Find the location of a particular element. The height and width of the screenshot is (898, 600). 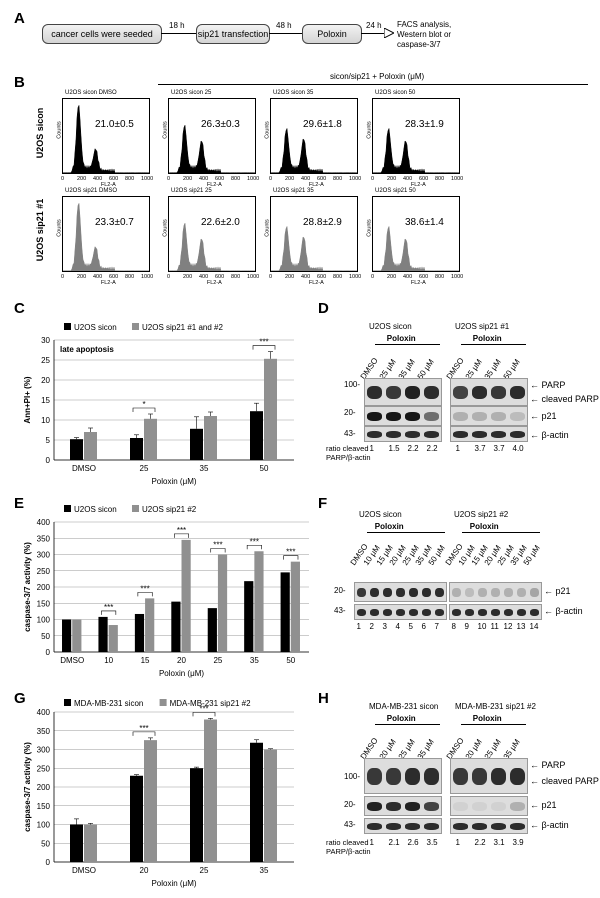

blot-marker: 20- is located at coordinates (340, 590).